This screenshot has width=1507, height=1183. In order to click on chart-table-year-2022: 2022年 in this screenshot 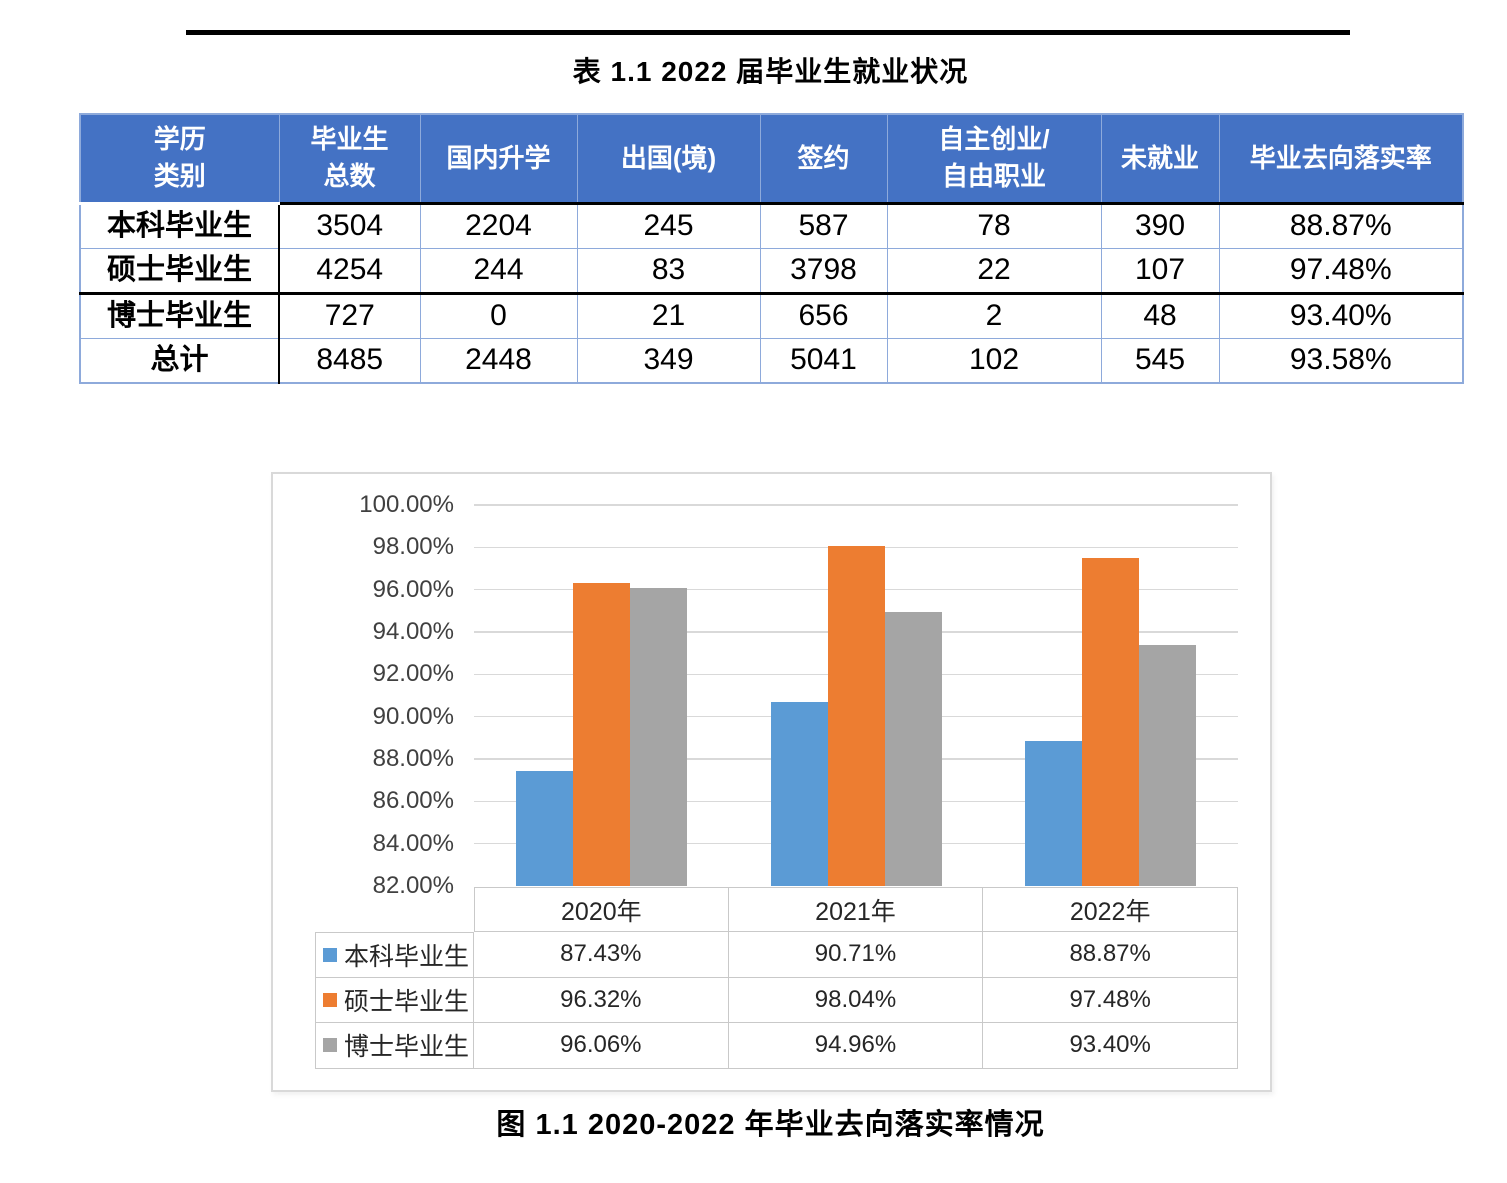, I will do `click(1110, 909)`.